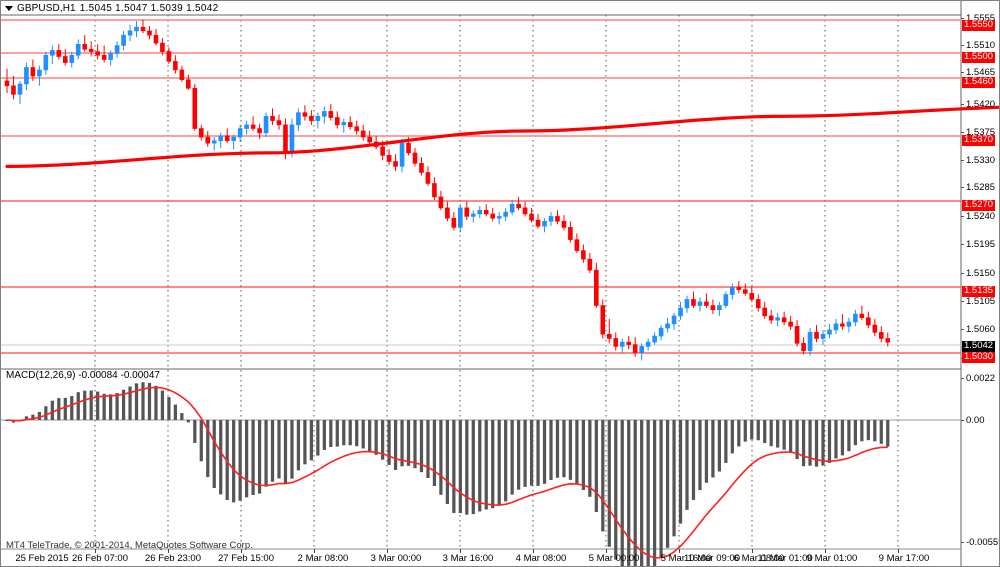  Describe the element at coordinates (42, 558) in the screenshot. I see `time-axis-label: 25 Feb 2015` at that location.